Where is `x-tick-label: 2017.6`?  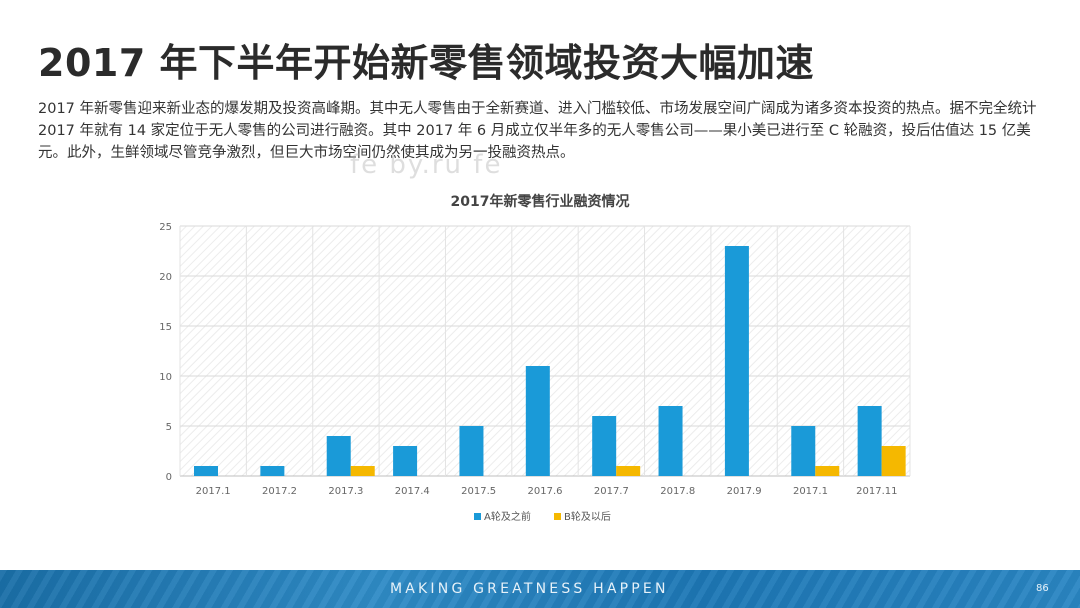 x-tick-label: 2017.6 is located at coordinates (545, 491).